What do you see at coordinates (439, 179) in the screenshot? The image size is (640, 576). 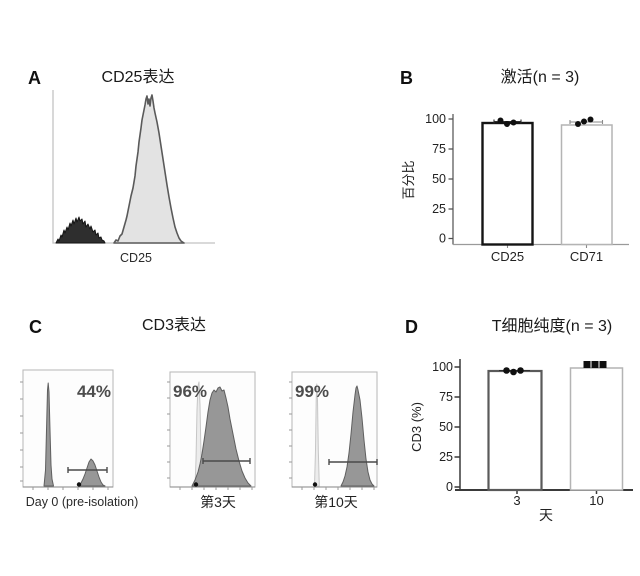 I see `b-ytick-label: 50` at bounding box center [439, 179].